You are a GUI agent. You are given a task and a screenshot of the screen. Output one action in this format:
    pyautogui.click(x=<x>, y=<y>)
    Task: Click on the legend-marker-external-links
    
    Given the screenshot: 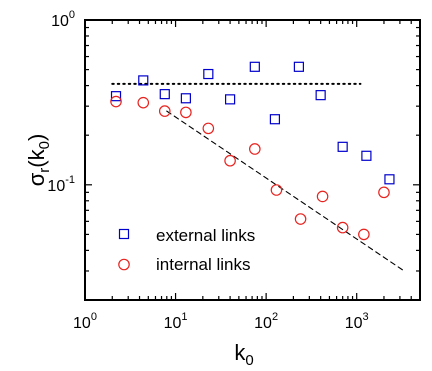 What is the action you would take?
    pyautogui.click(x=124, y=234)
    